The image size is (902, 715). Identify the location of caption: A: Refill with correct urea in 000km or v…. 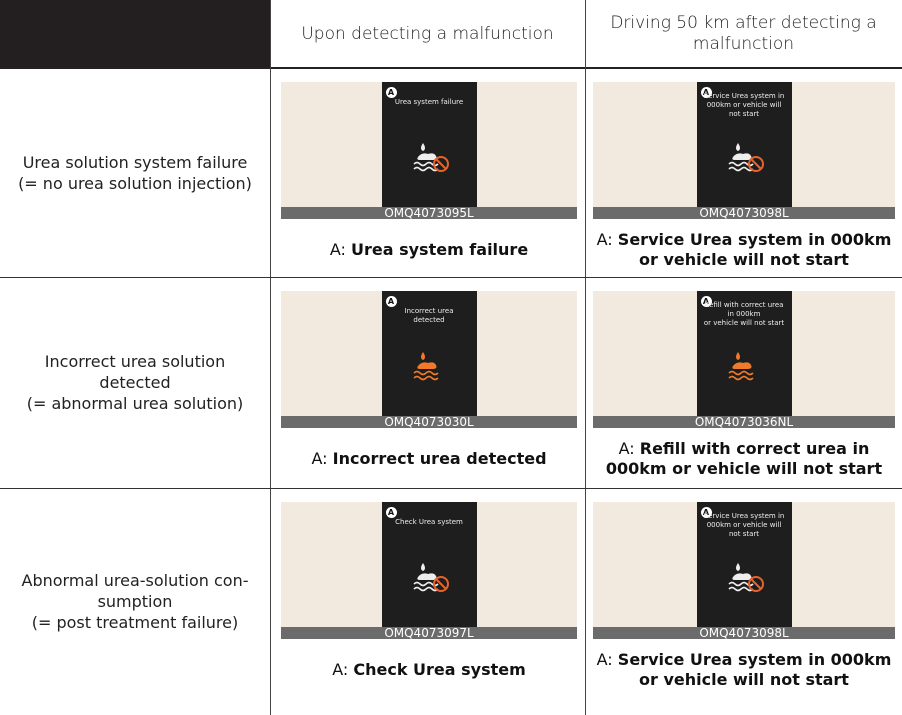
(744, 459).